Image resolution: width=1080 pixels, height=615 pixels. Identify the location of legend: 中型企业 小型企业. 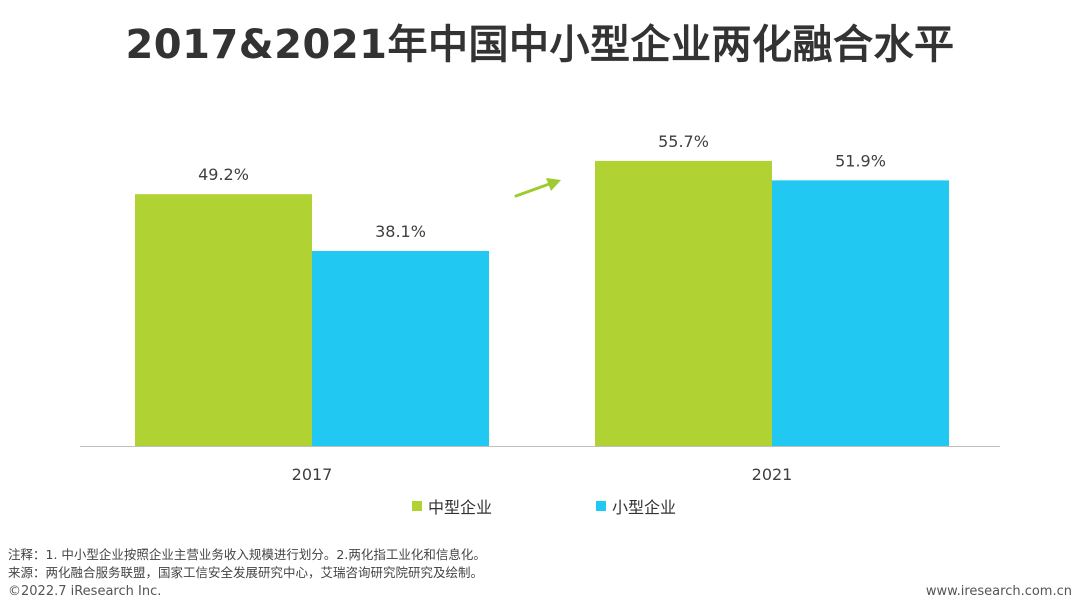
(540, 506).